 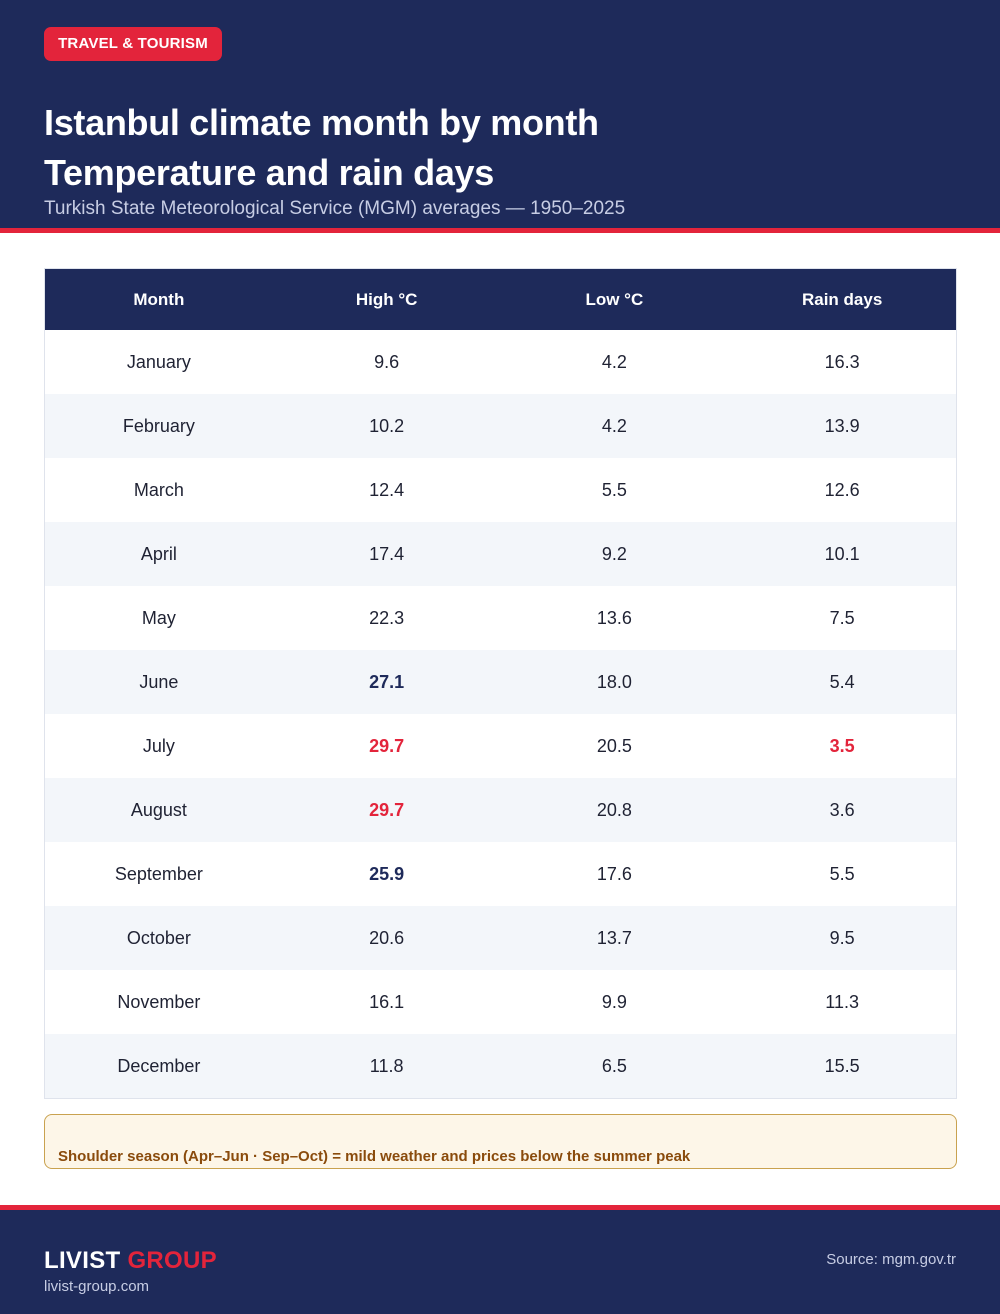 What do you see at coordinates (387, 361) in the screenshot?
I see `cell-high: 9.6` at bounding box center [387, 361].